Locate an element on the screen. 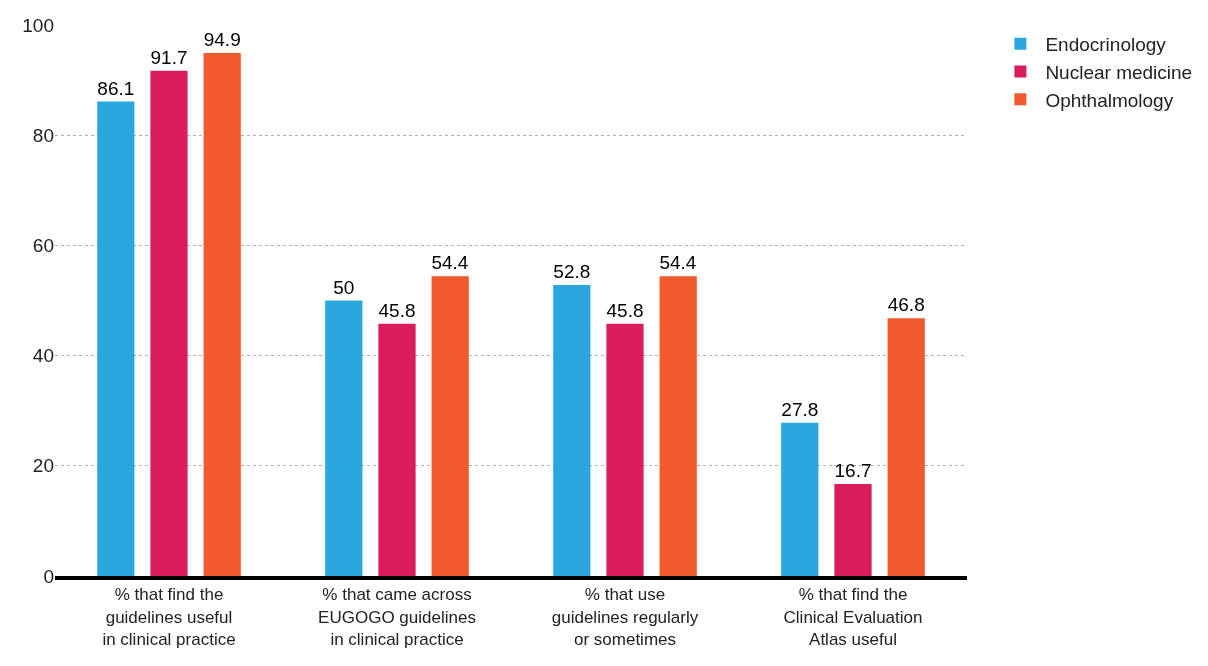 Image resolution: width=1208 pixels, height=666 pixels. y-tick-label: 80 is located at coordinates (43, 135).